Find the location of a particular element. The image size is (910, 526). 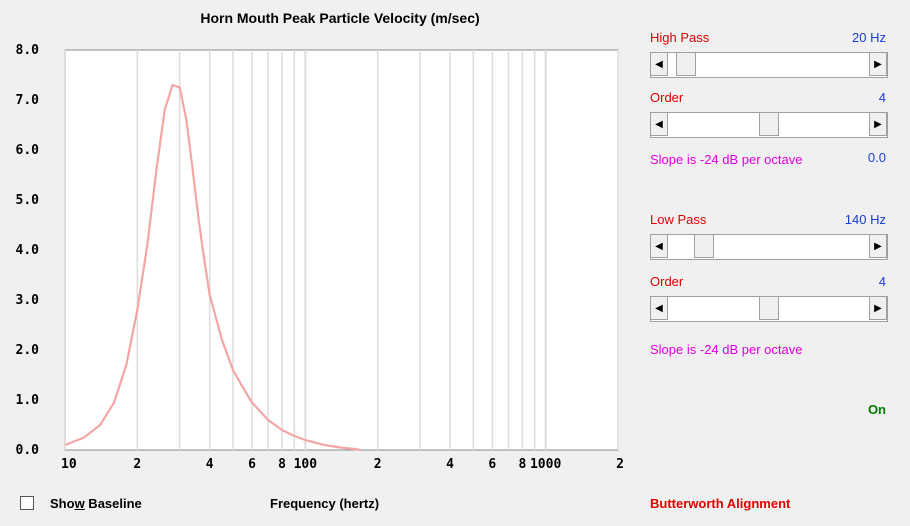

lp-order-thumb is located at coordinates (769, 308).